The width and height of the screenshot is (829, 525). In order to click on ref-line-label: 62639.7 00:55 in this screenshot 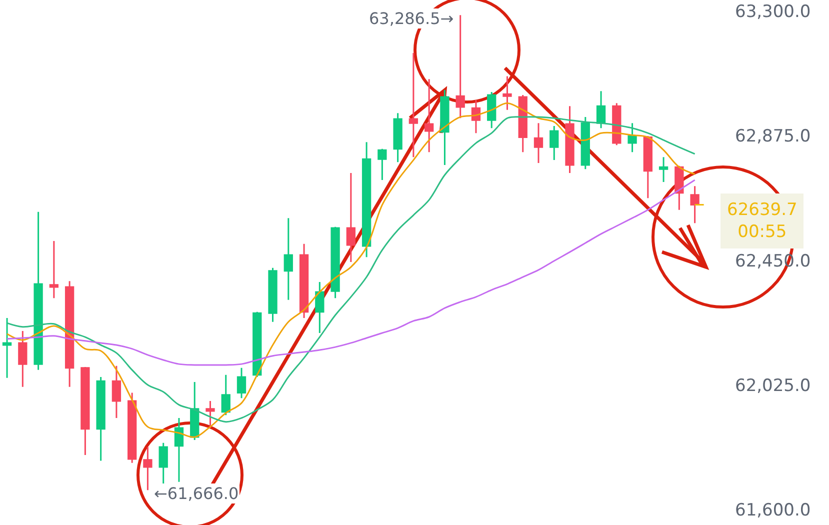, I will do `click(762, 221)`.